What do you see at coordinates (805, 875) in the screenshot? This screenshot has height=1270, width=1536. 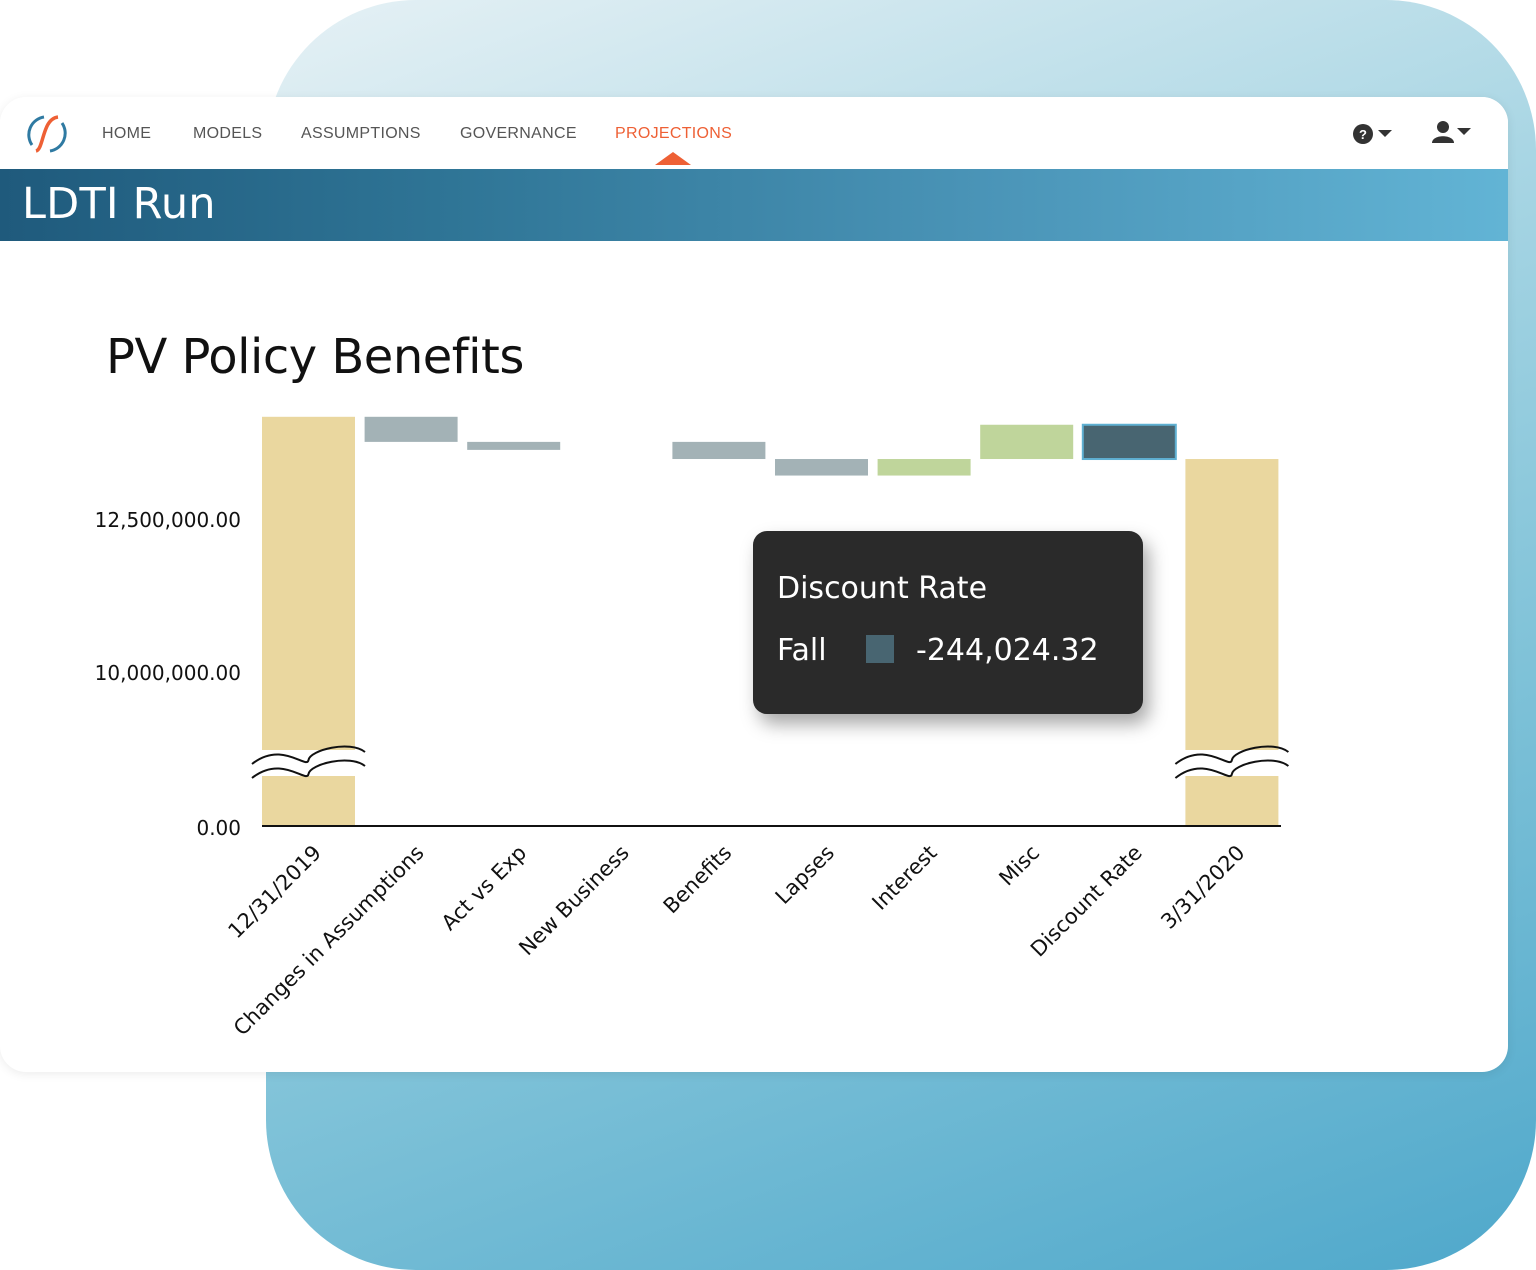 I see `x-tick-label-5: Lapses` at bounding box center [805, 875].